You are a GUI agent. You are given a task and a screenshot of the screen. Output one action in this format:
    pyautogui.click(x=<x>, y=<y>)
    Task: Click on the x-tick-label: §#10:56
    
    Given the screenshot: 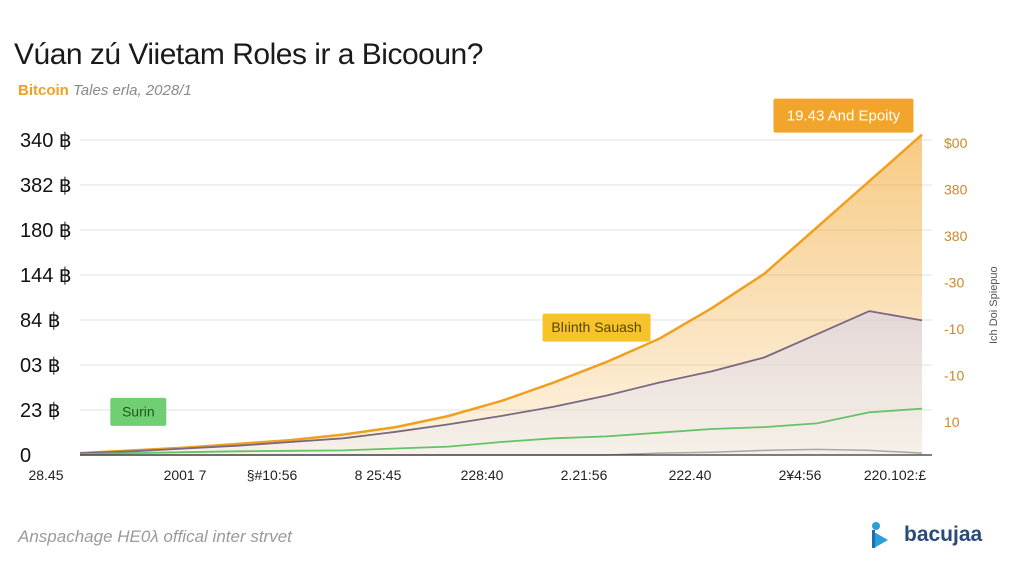 What is the action you would take?
    pyautogui.click(x=272, y=475)
    